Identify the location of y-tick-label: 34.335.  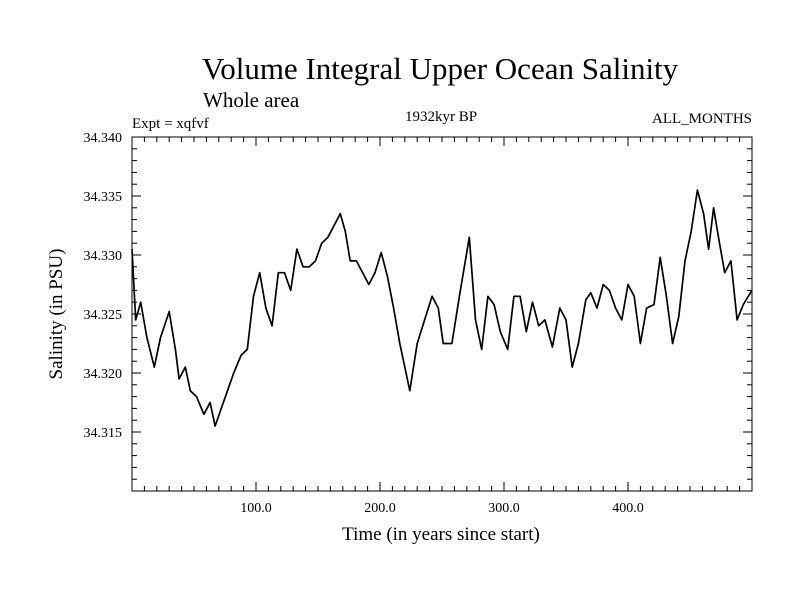
(103, 197).